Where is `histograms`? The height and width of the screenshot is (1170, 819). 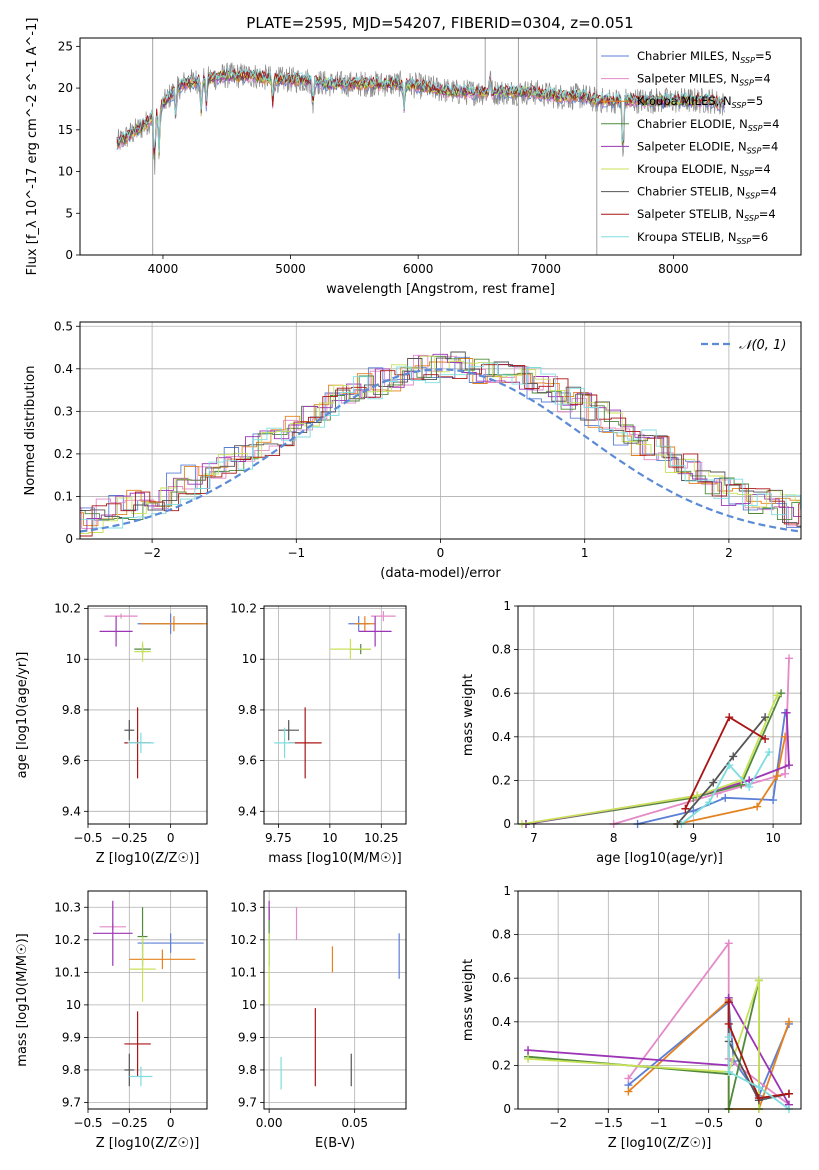 histograms is located at coordinates (440, 444).